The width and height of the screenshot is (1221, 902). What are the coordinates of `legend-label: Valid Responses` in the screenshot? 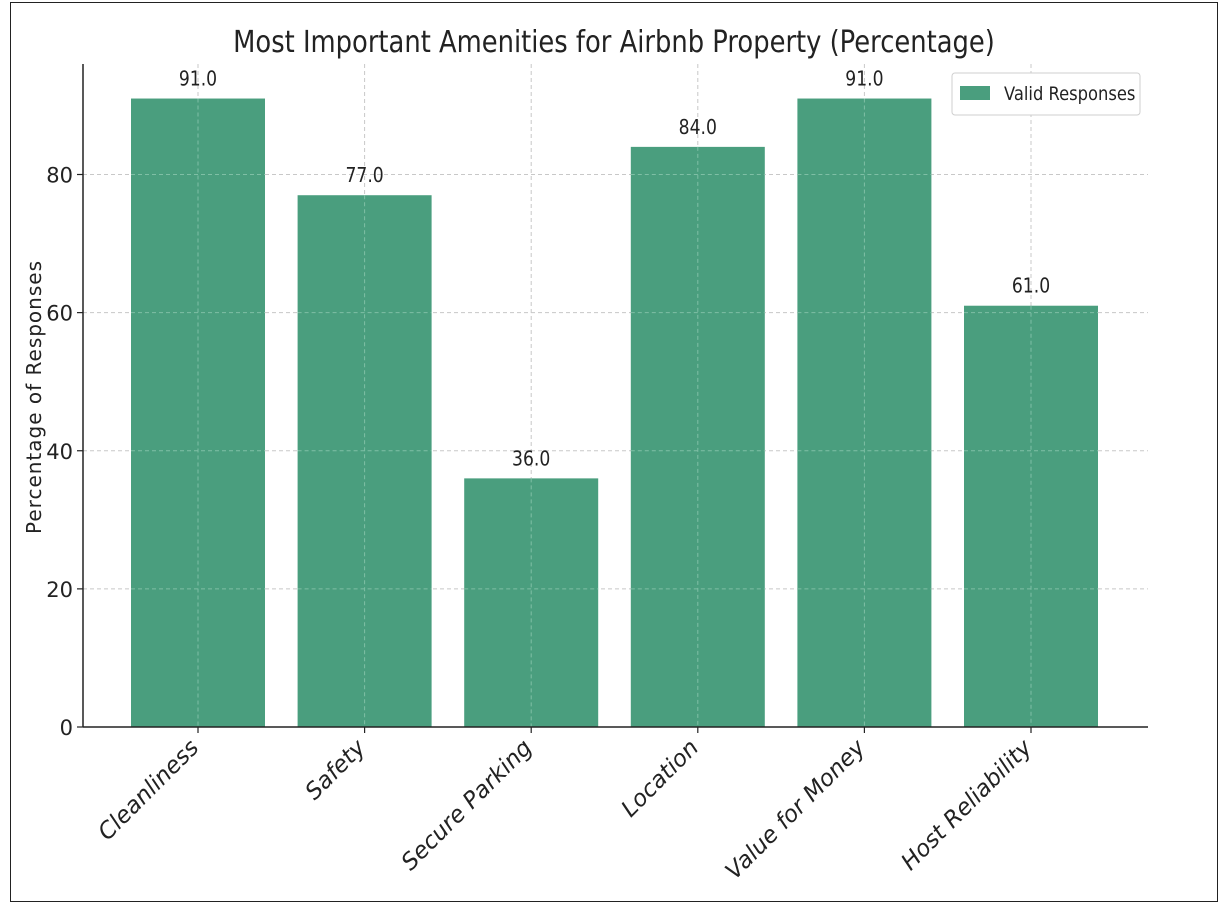 It's located at (1069, 94).